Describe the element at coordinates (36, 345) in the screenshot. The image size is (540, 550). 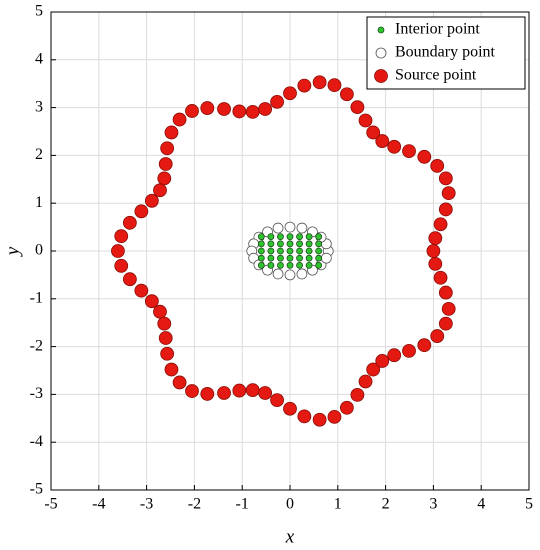
I see `y-tick-label: -2` at that location.